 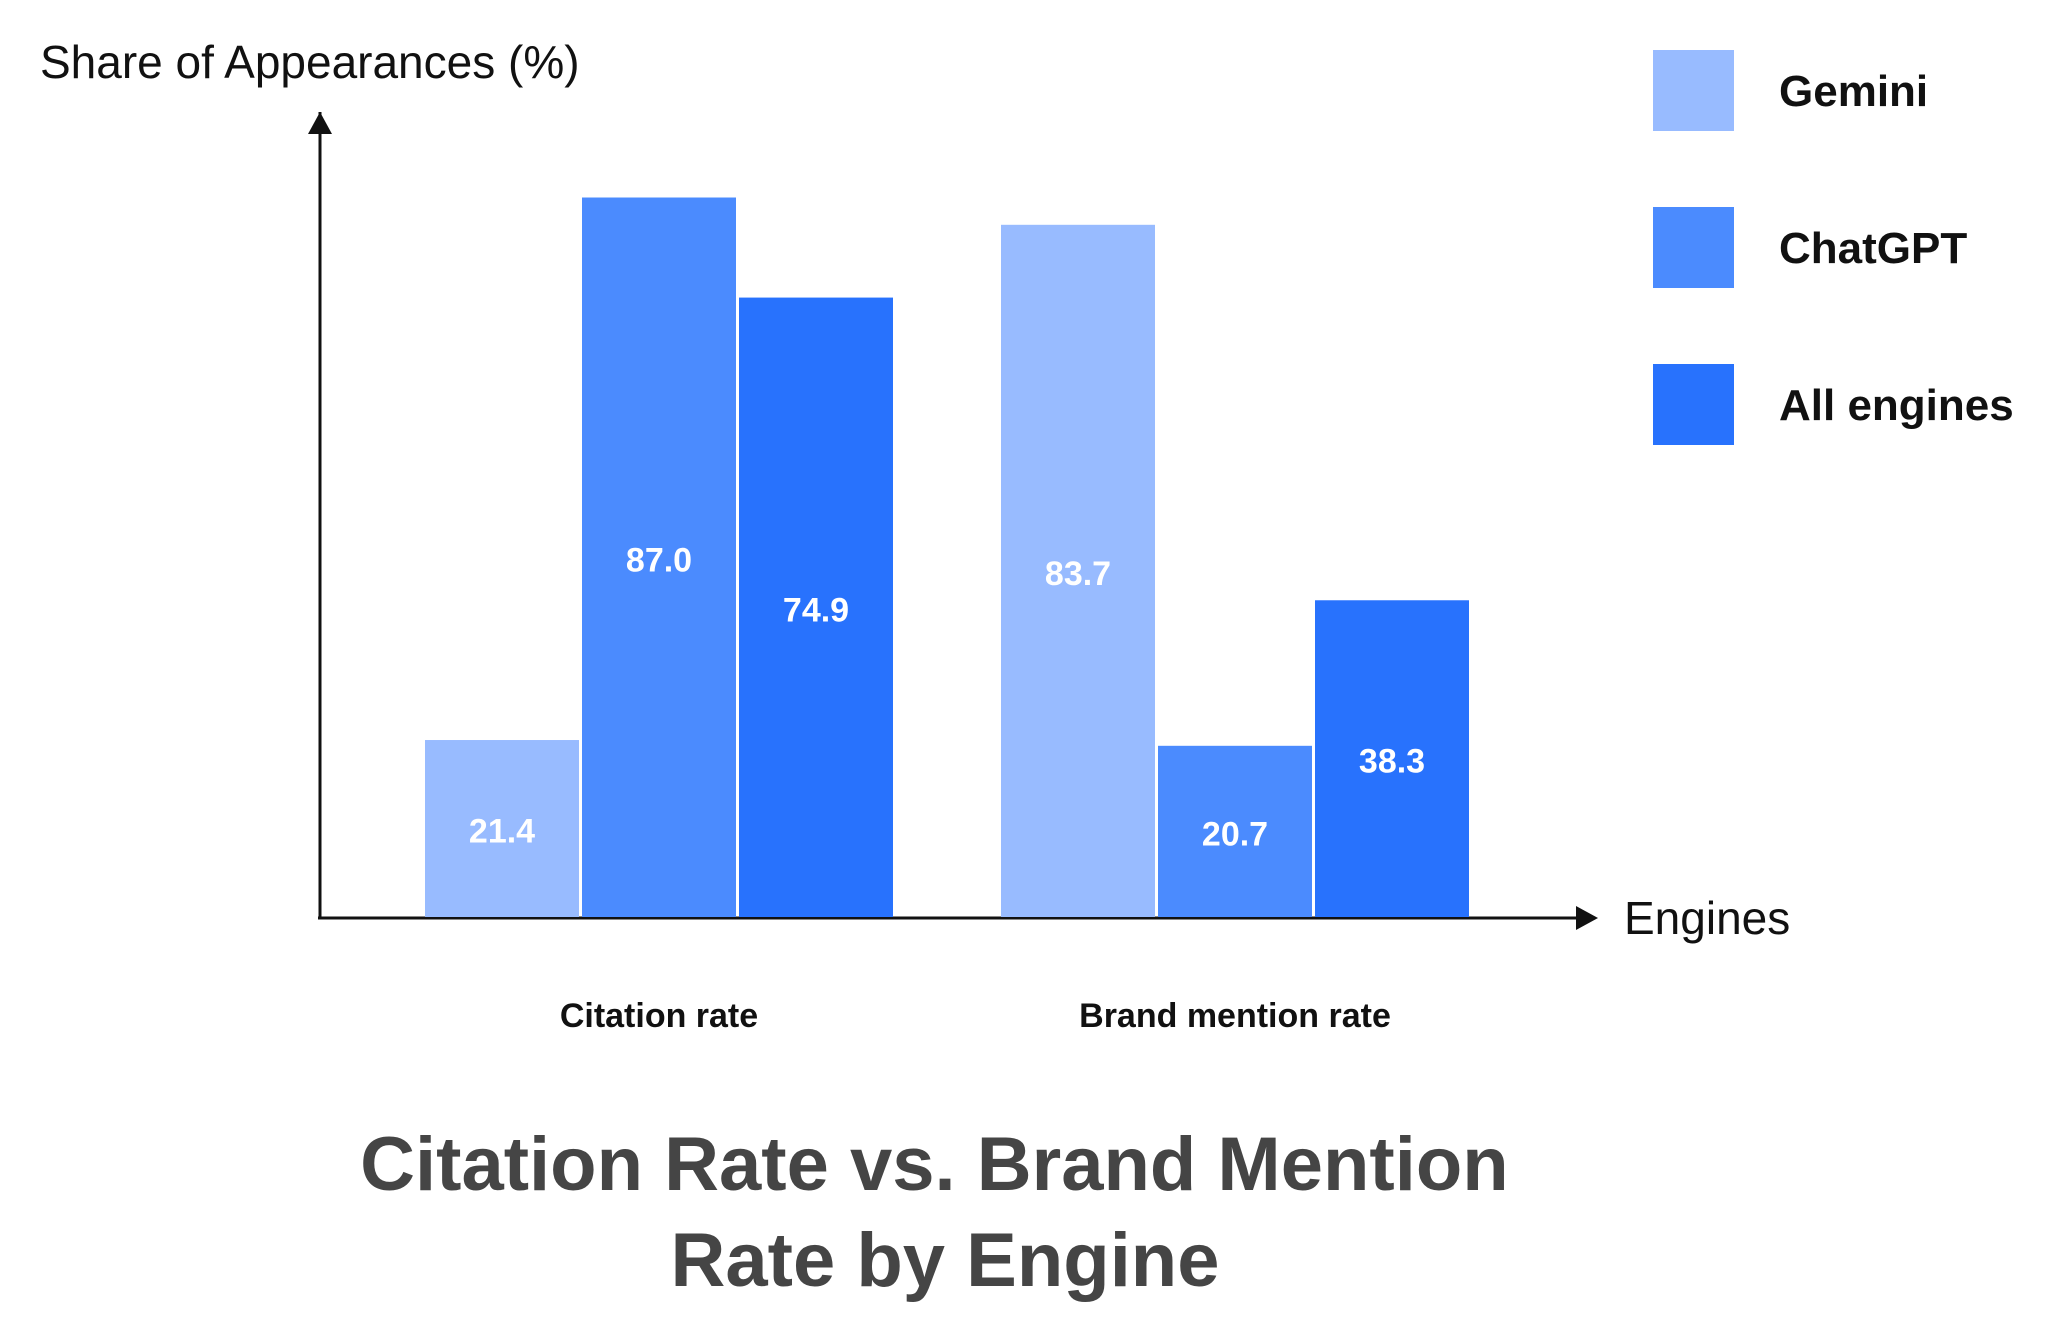 I want to click on legend-label-all-engines: All engines, so click(x=1896, y=405).